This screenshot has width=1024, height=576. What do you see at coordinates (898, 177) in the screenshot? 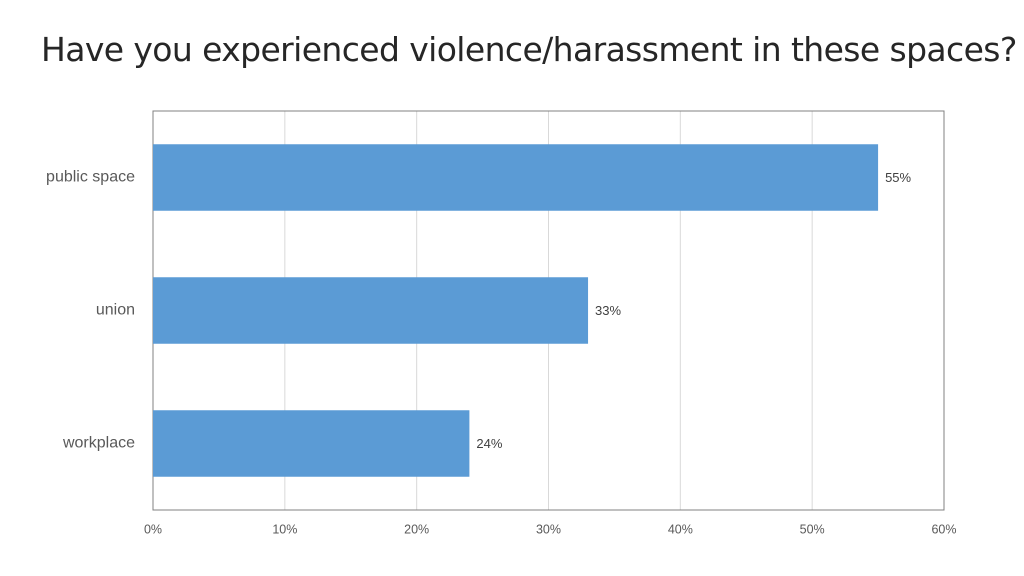
I see `data-label-public-space: 55%` at bounding box center [898, 177].